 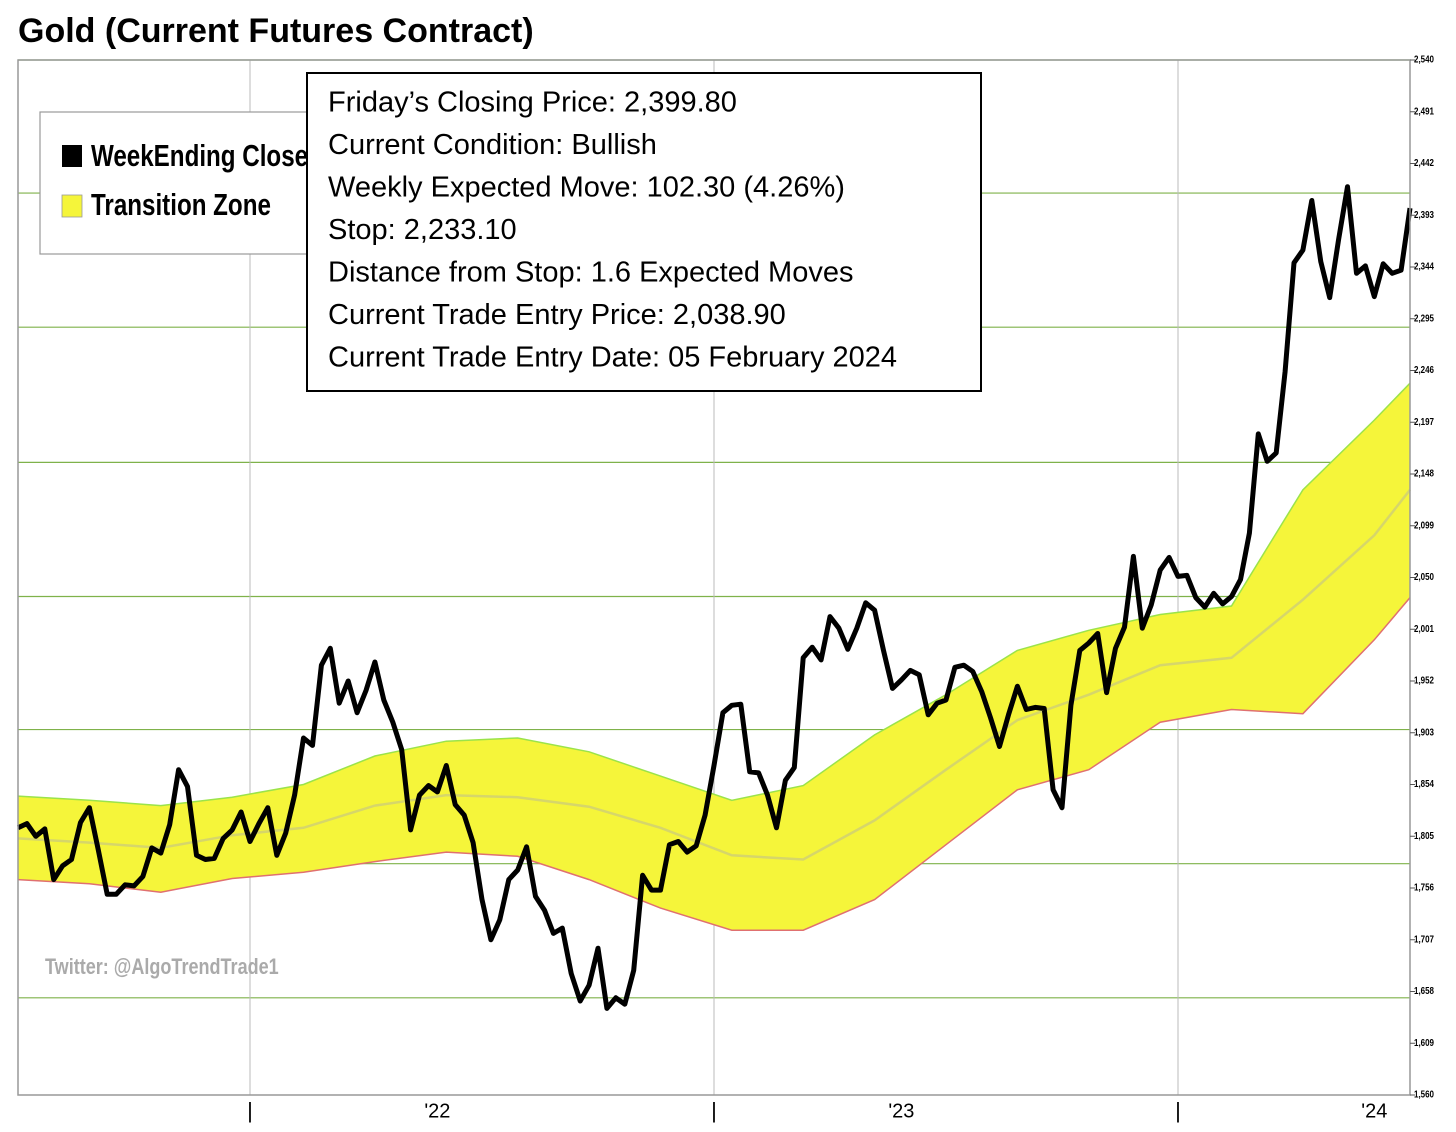 I want to click on legend-box, so click(x=175, y=183).